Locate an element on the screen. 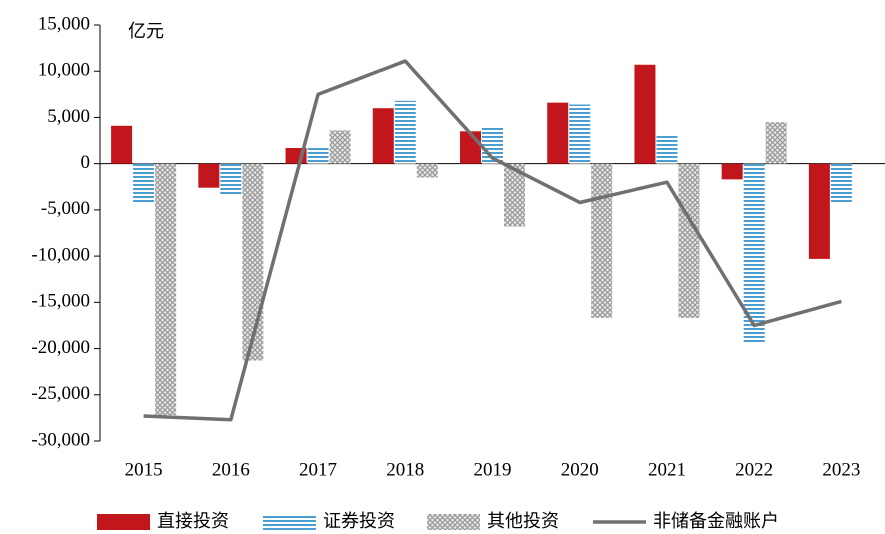 This screenshot has width=885, height=534. x-tick-label: 2016 is located at coordinates (231, 469).